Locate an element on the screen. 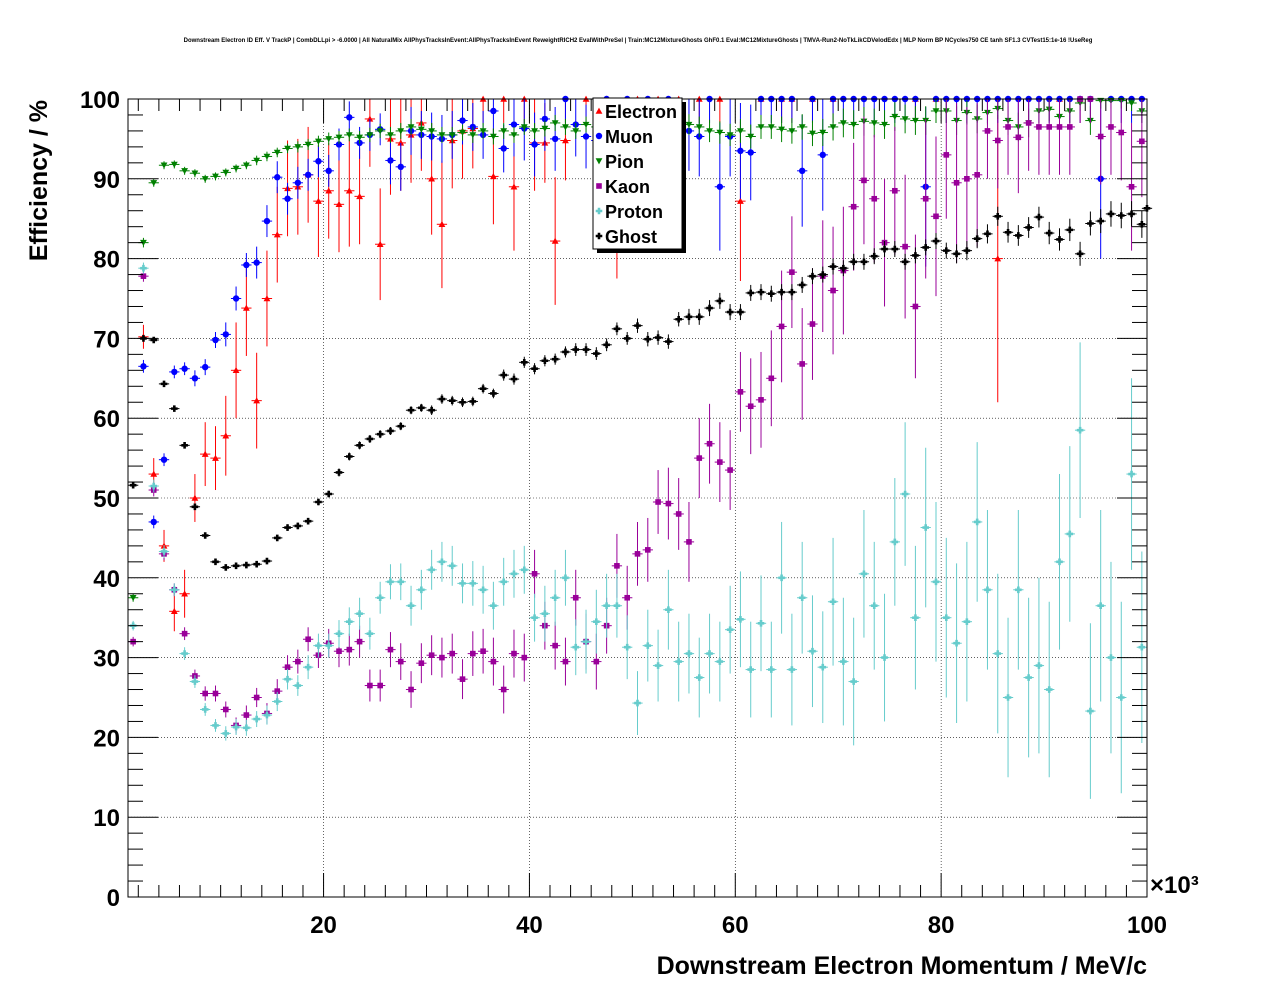 The width and height of the screenshot is (1276, 996). y-tick-label: 80 is located at coordinates (106, 260).